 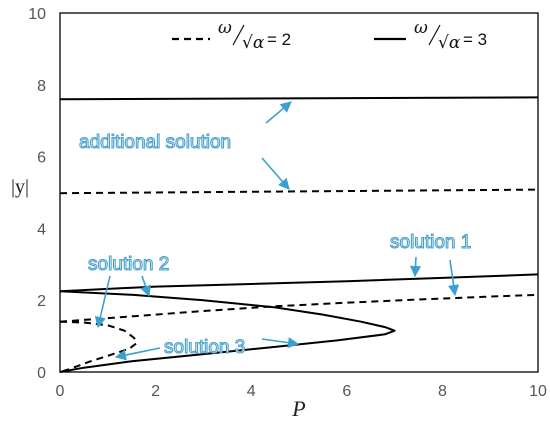 I want to click on arrow-additional-lower, so click(x=275, y=173).